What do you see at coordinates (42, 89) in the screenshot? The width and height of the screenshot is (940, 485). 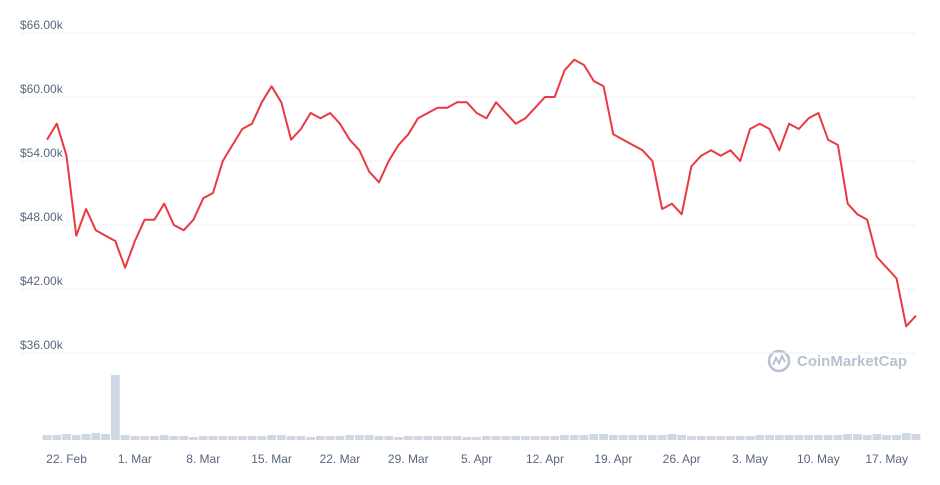 I see `y-tick-label: $60.00k` at bounding box center [42, 89].